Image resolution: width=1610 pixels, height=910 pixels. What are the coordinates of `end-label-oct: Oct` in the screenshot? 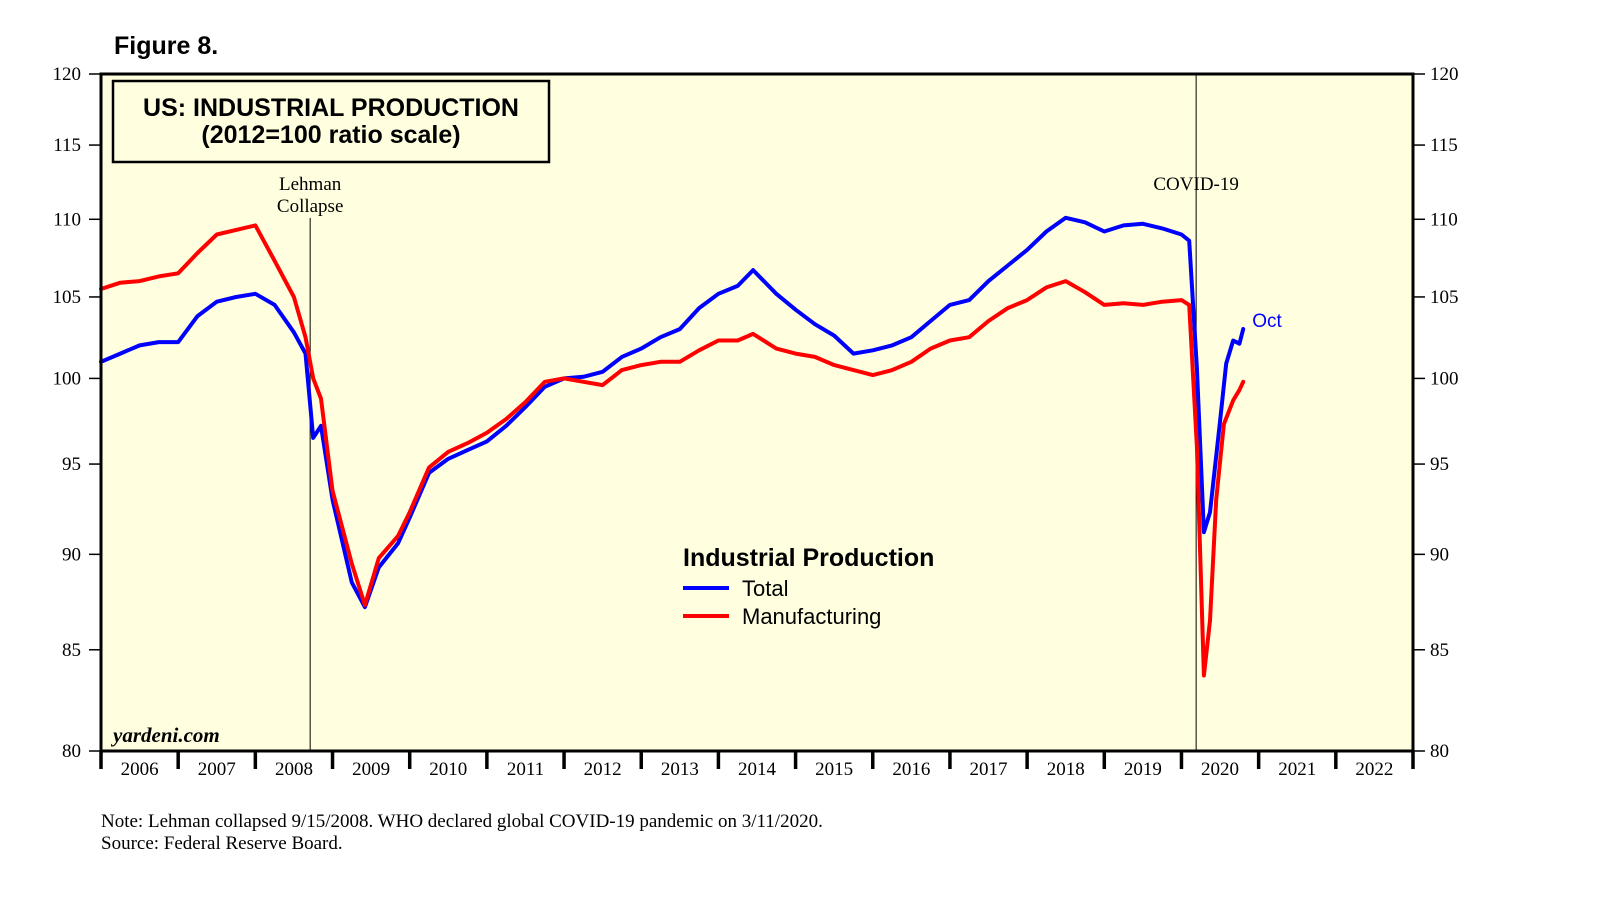 It's located at (1267, 321).